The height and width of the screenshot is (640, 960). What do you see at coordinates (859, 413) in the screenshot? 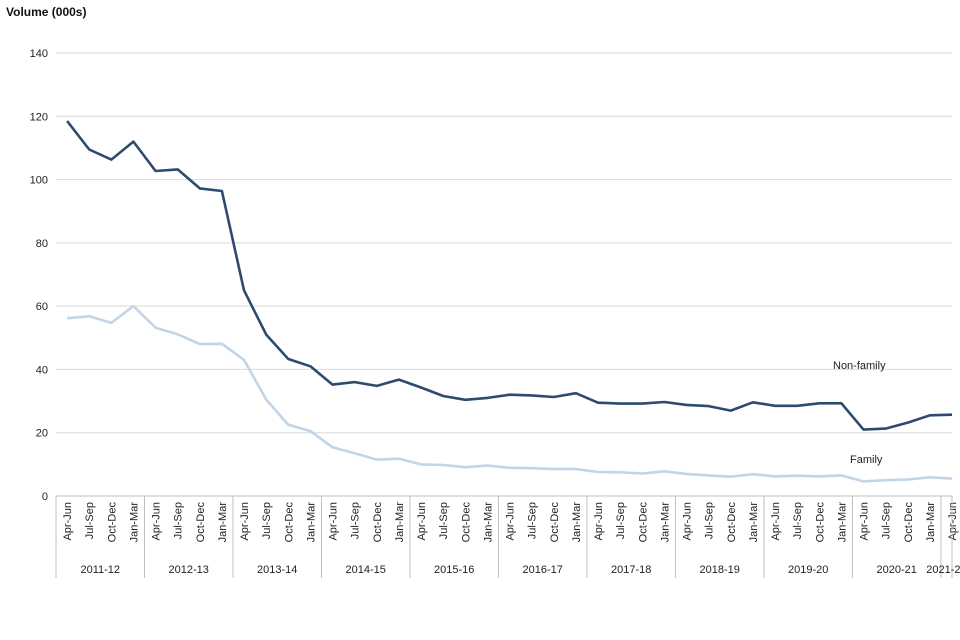
I see `series-labels: Non-family Family` at bounding box center [859, 413].